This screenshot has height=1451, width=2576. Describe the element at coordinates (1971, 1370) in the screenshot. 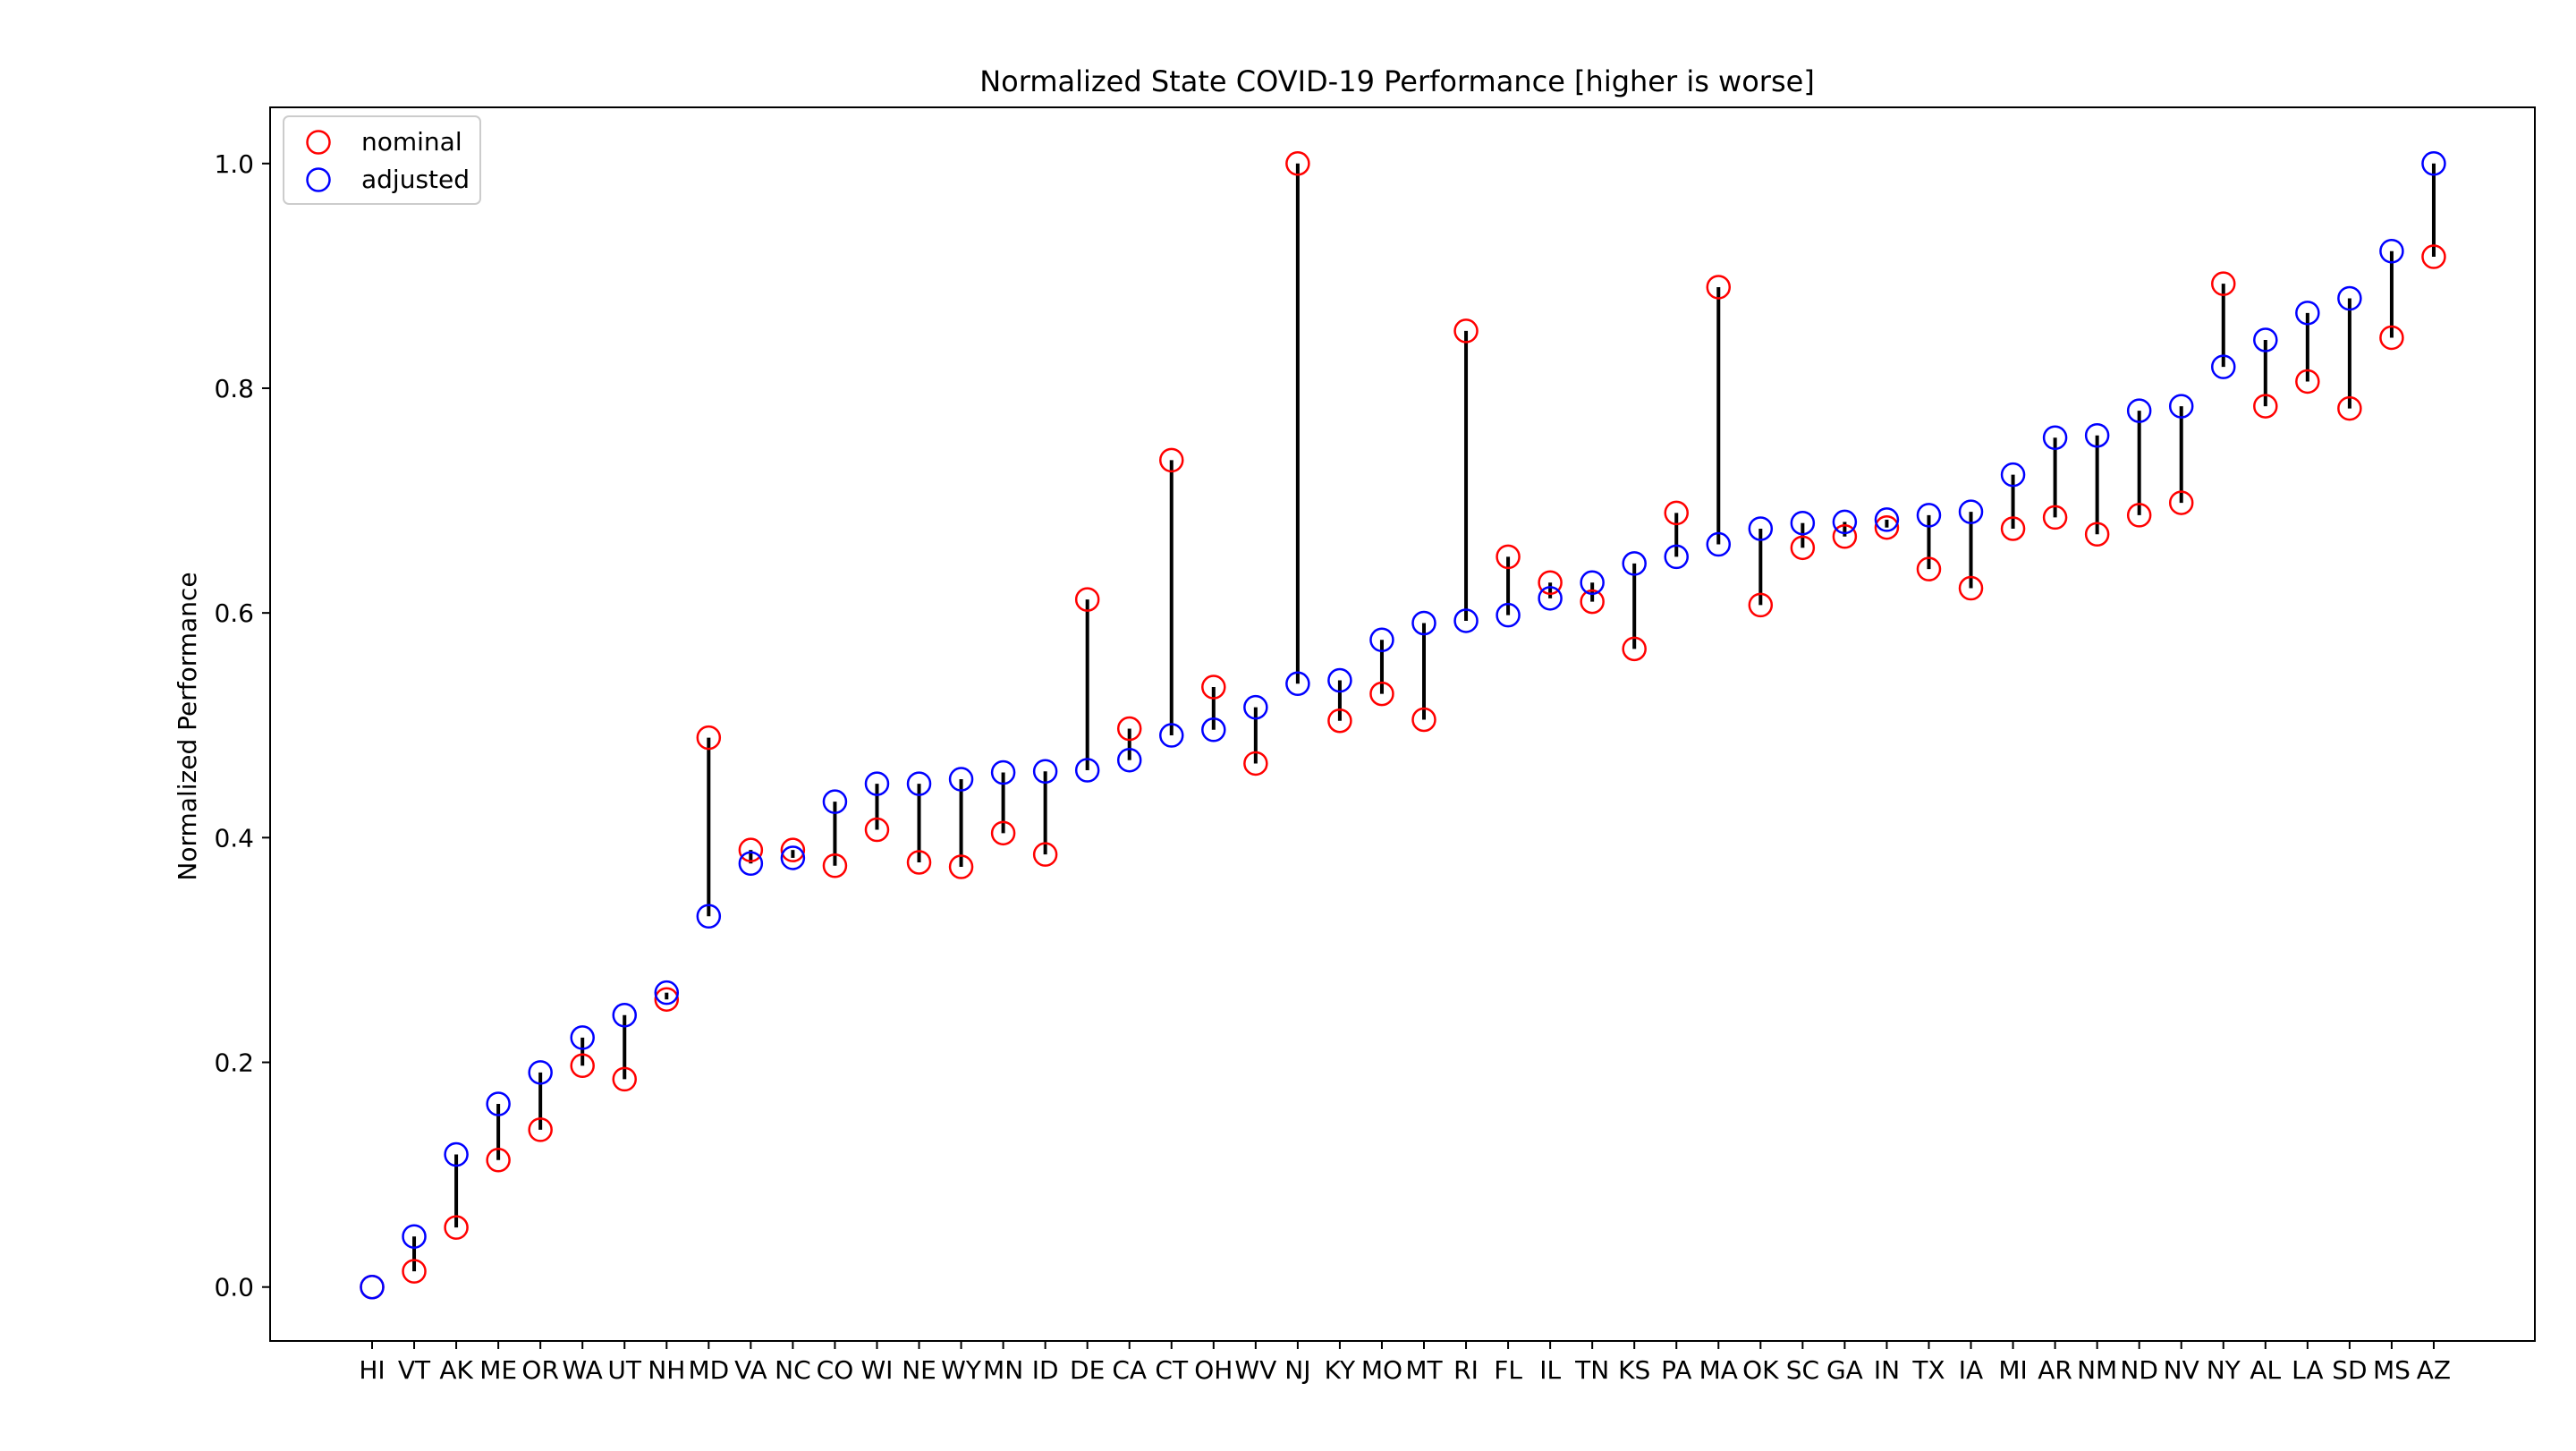

I see `x-tick-label: IA` at that location.